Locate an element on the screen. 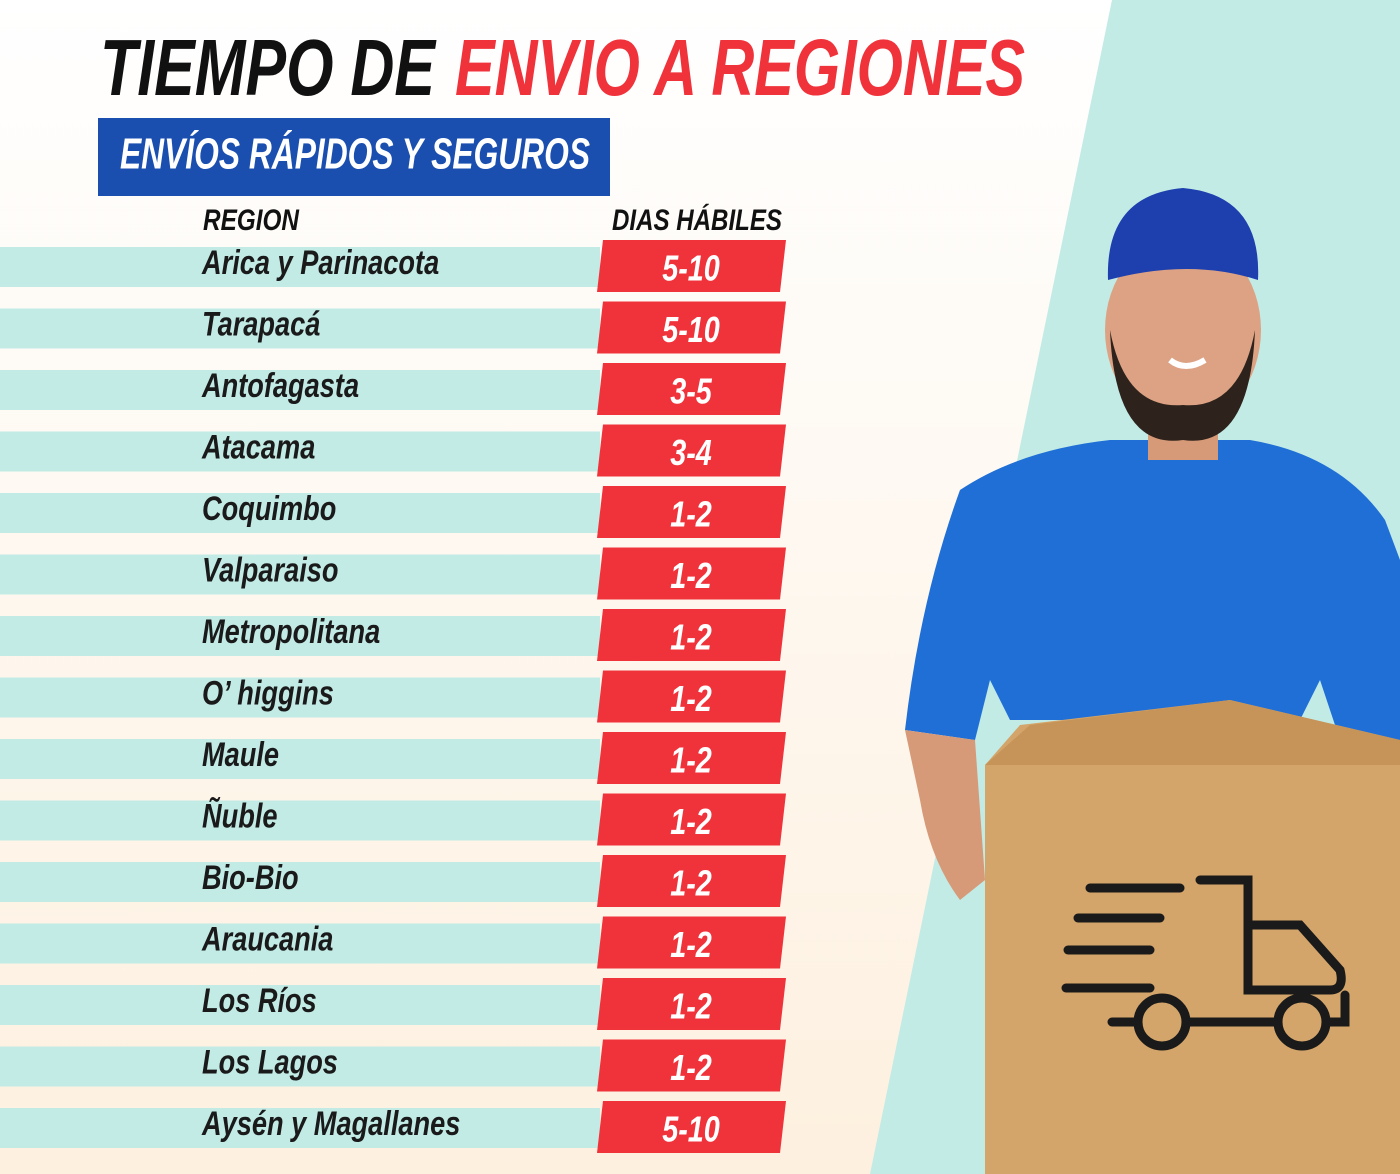 This screenshot has width=1400, height=1174. region-name: Arica y Parinacota is located at coordinates (320, 262).